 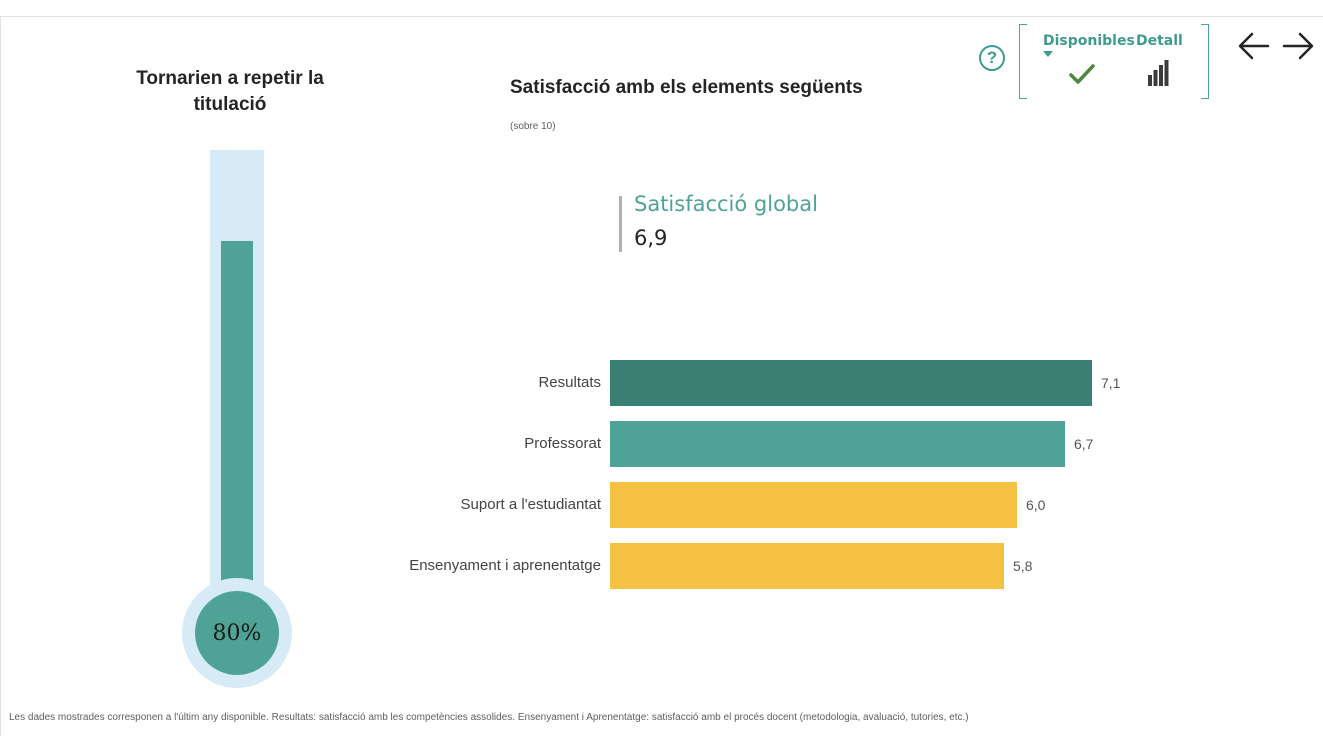 I want to click on bar-row: Ensenyament i aprenentatge 5,8, so click(x=661, y=566).